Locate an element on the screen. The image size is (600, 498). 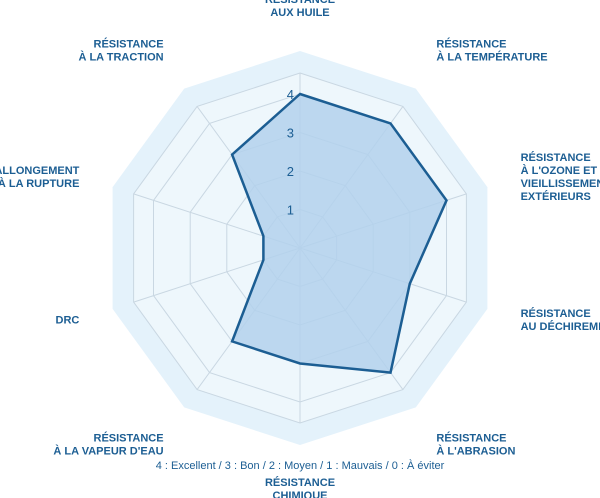
radar-tick-label: 1 is located at coordinates (290, 210).